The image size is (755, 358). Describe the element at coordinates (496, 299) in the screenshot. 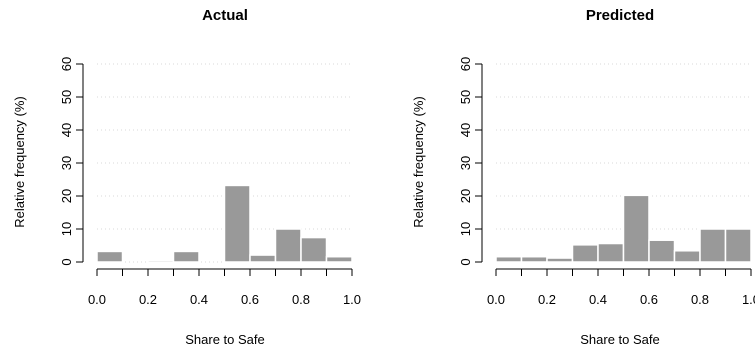

I see `predicted-x-tick-label: 0.0` at that location.